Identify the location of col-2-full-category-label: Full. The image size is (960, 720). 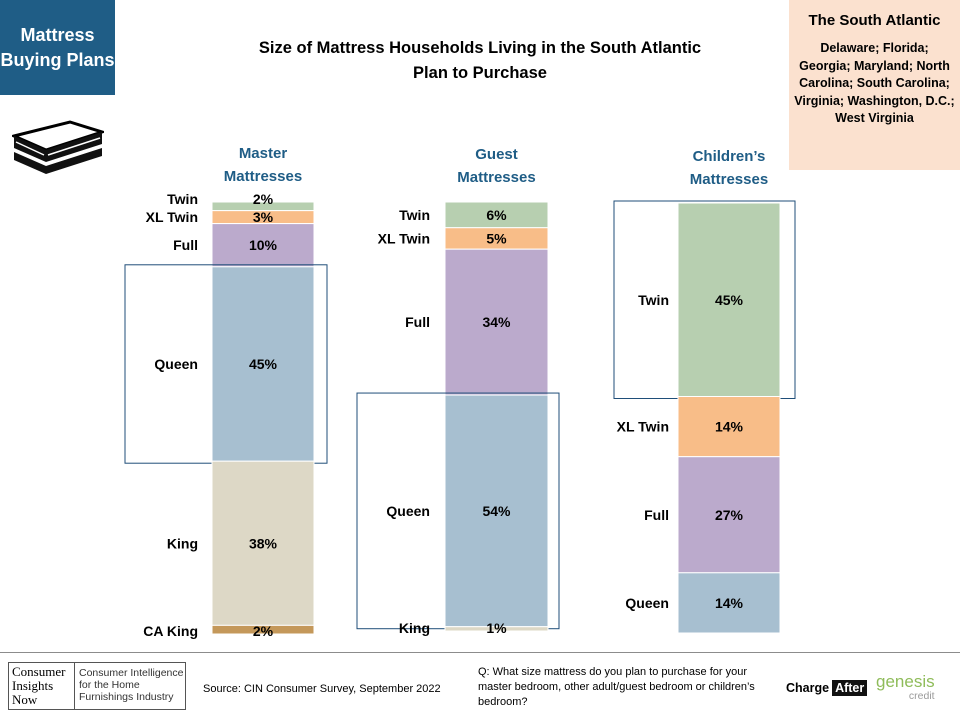
(417, 322).